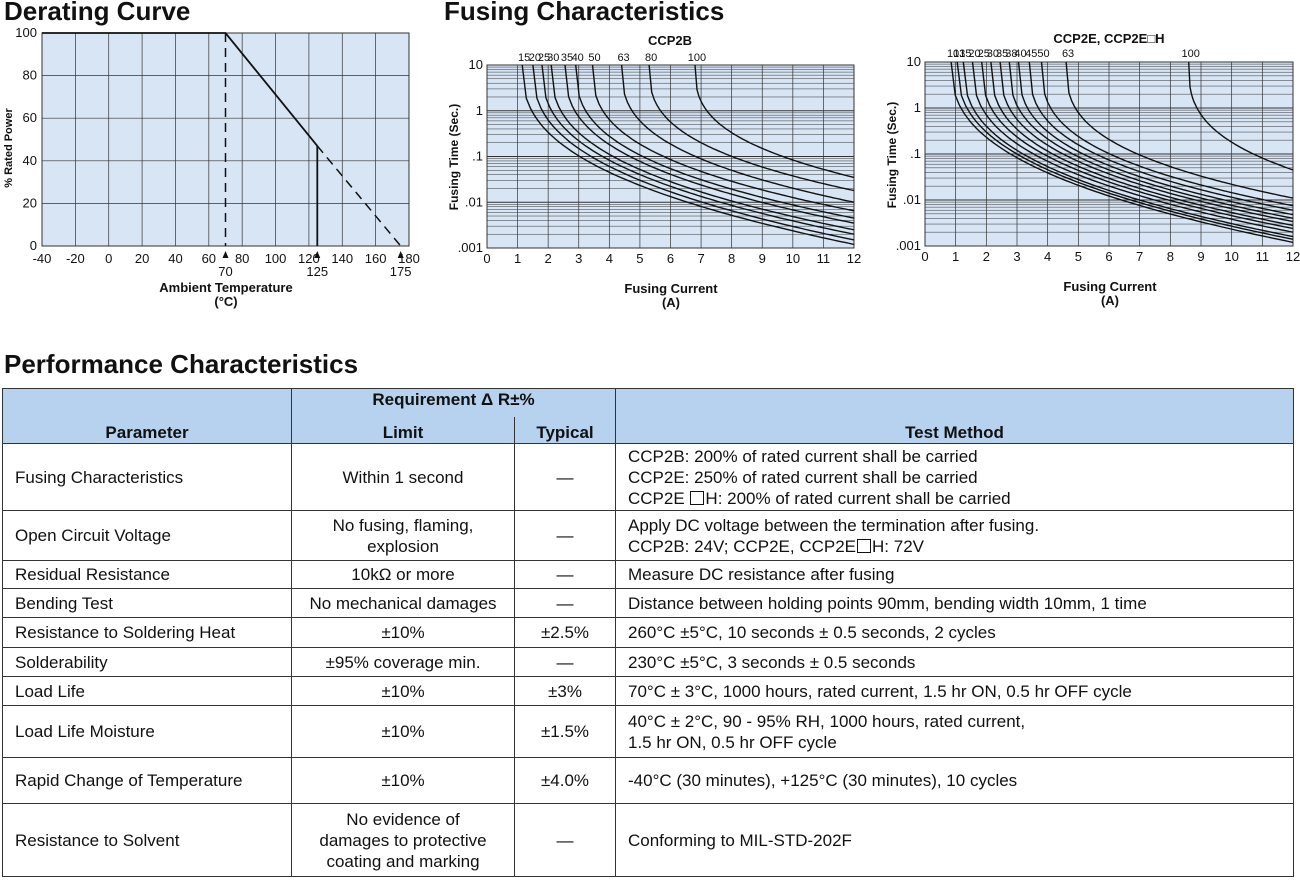  What do you see at coordinates (517, 258) in the screenshot?
I see `ccp2b-x-tick: 1` at bounding box center [517, 258].